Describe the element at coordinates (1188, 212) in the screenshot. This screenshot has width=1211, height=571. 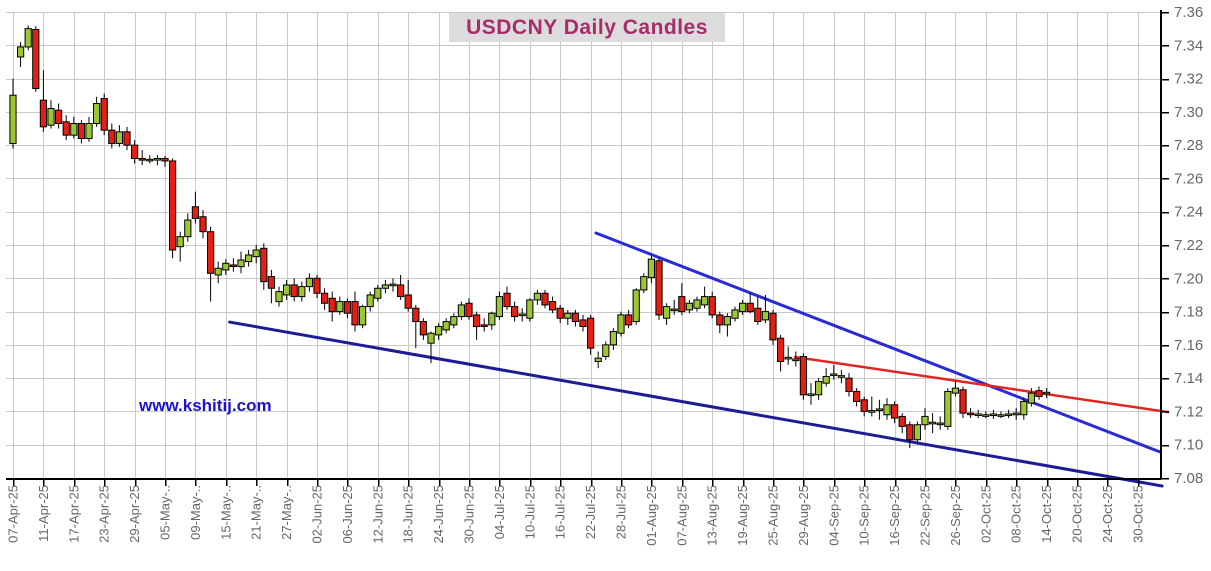
I see `y-axis-label: 7.24` at that location.